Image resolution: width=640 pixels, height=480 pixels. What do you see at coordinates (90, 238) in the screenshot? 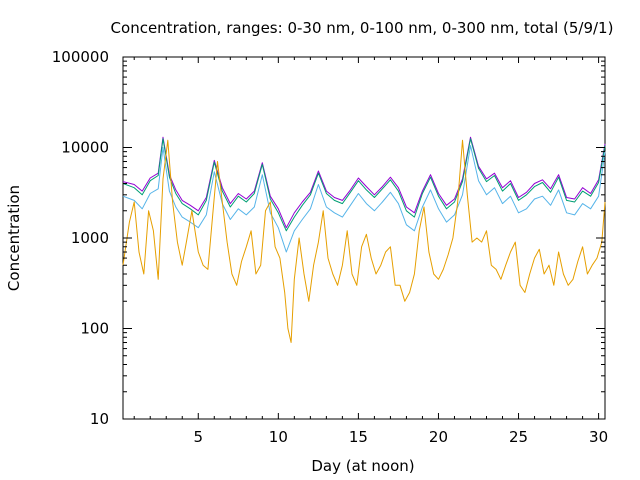
I see `y-tick-label: 1000` at bounding box center [90, 238].